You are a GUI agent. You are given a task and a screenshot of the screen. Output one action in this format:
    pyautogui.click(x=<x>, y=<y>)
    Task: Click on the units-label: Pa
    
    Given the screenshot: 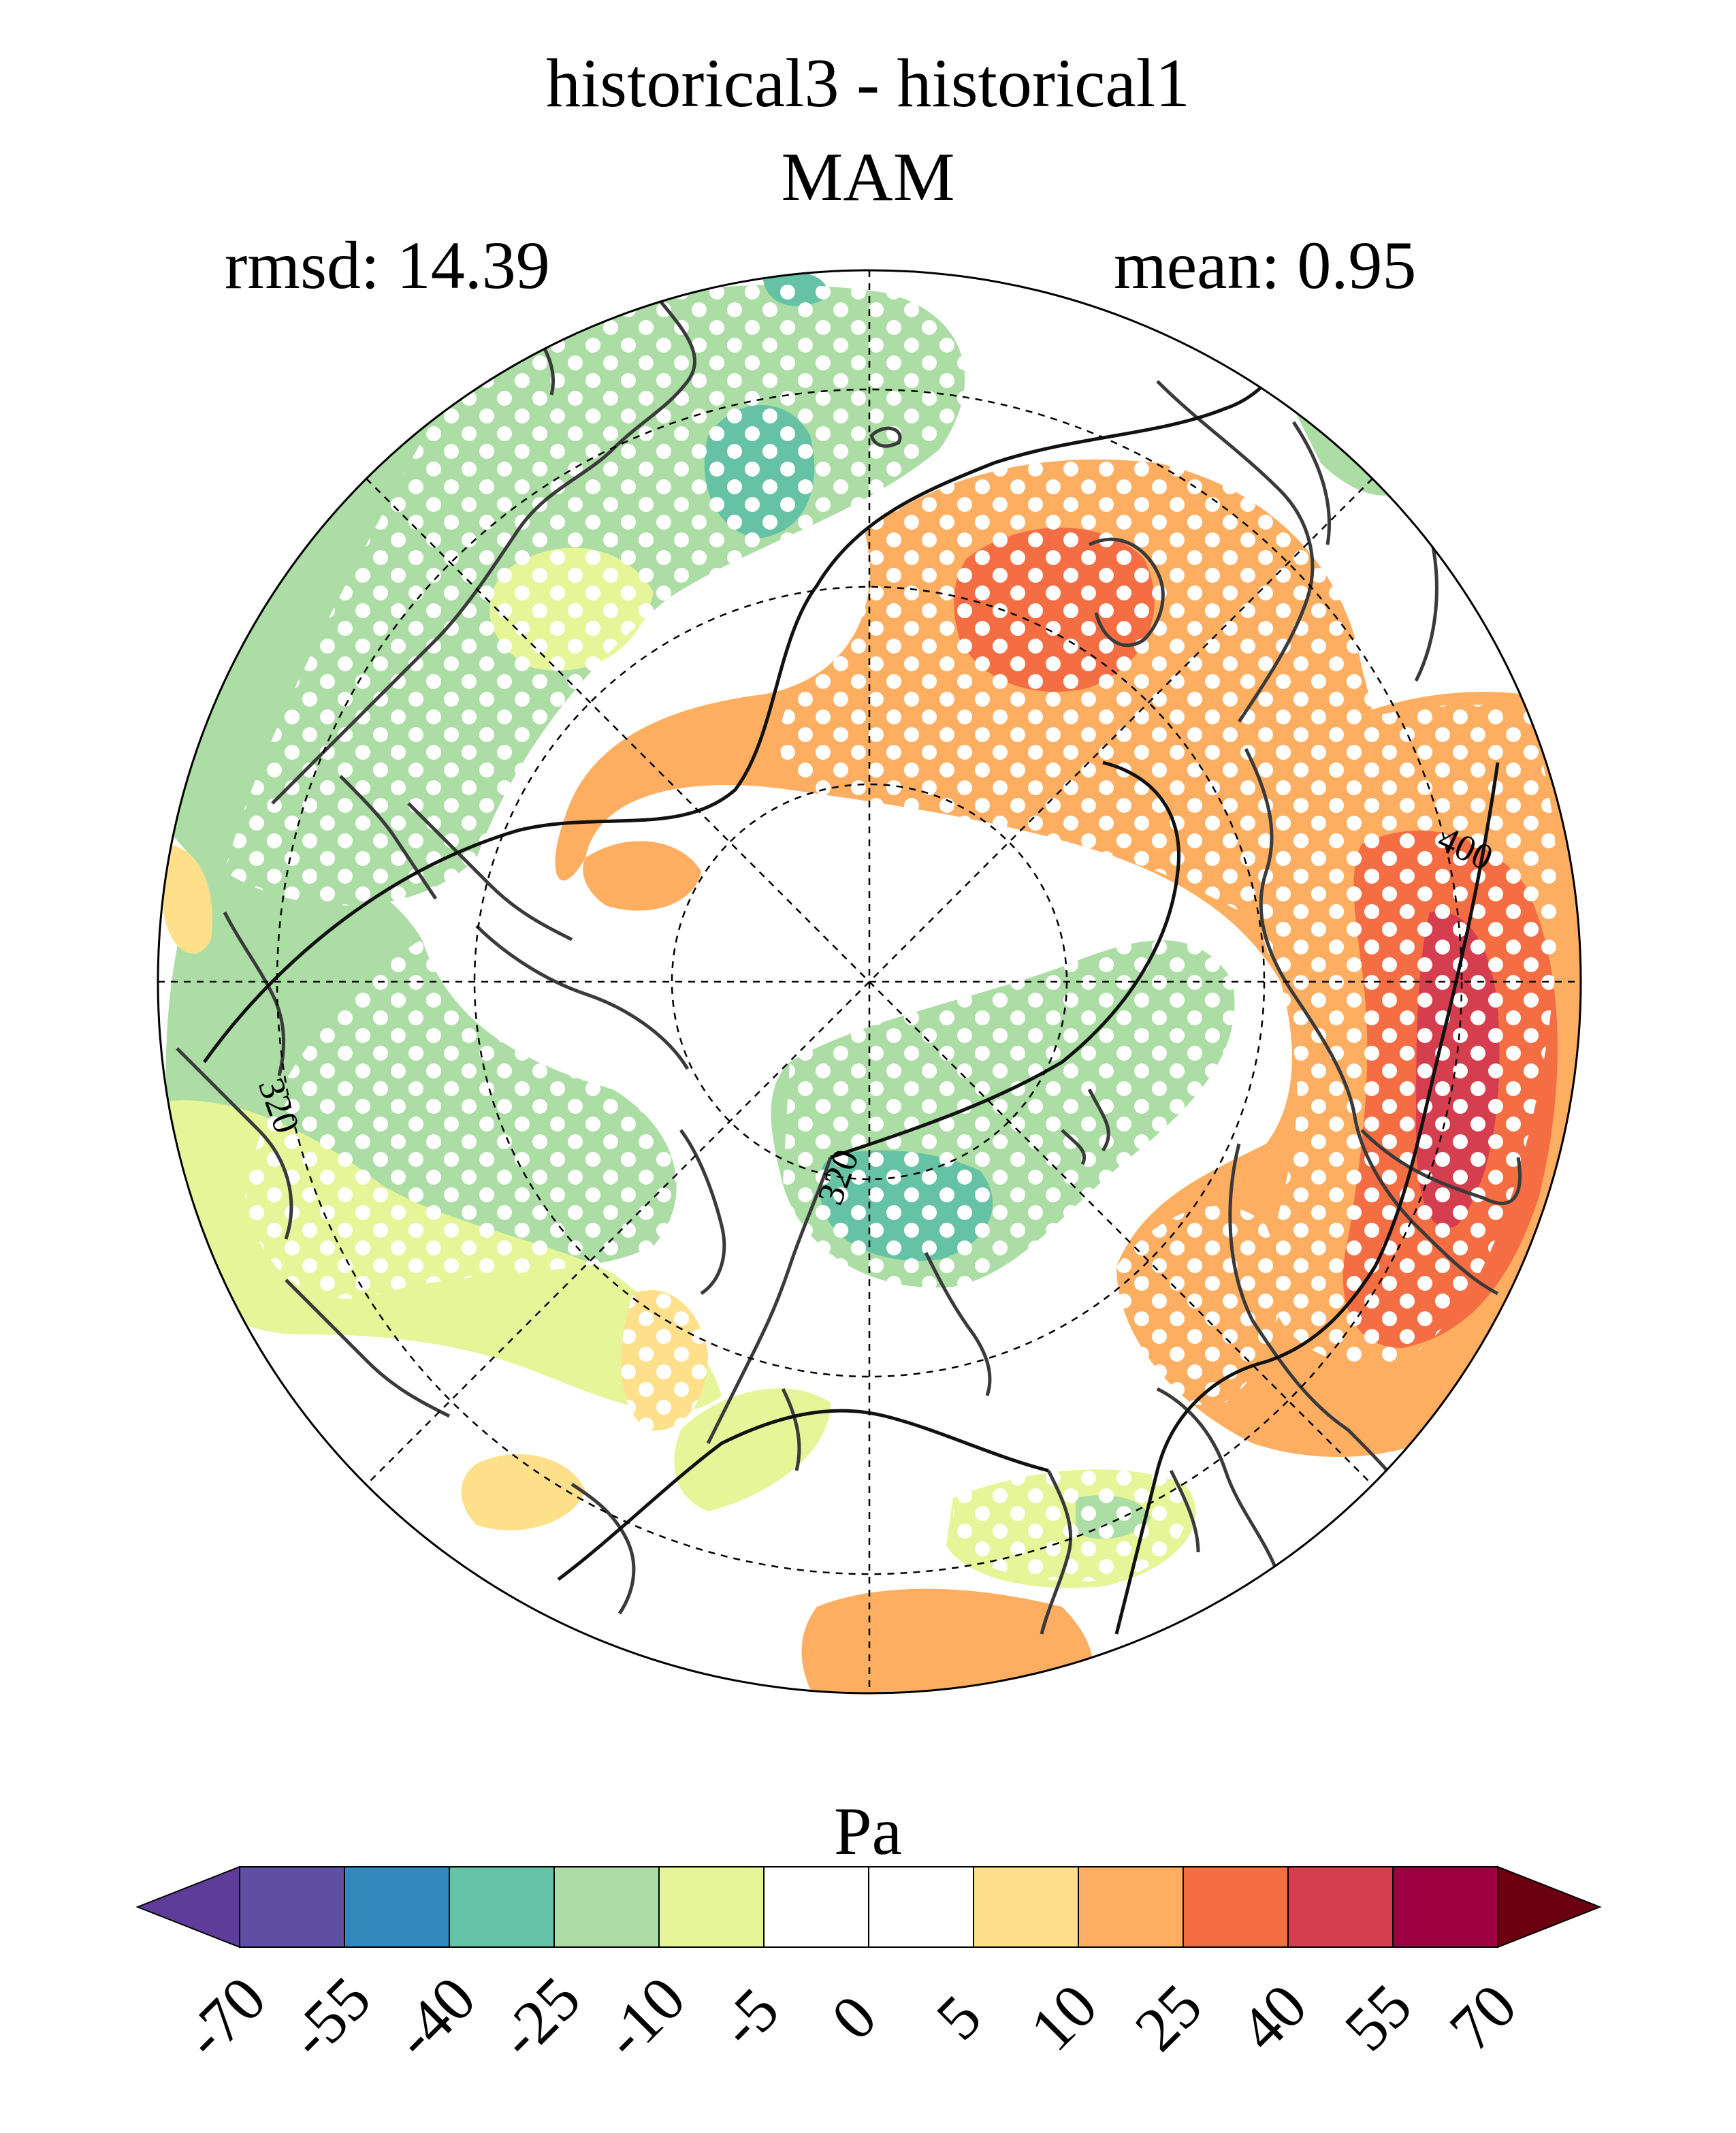 What is the action you would take?
    pyautogui.click(x=868, y=1831)
    